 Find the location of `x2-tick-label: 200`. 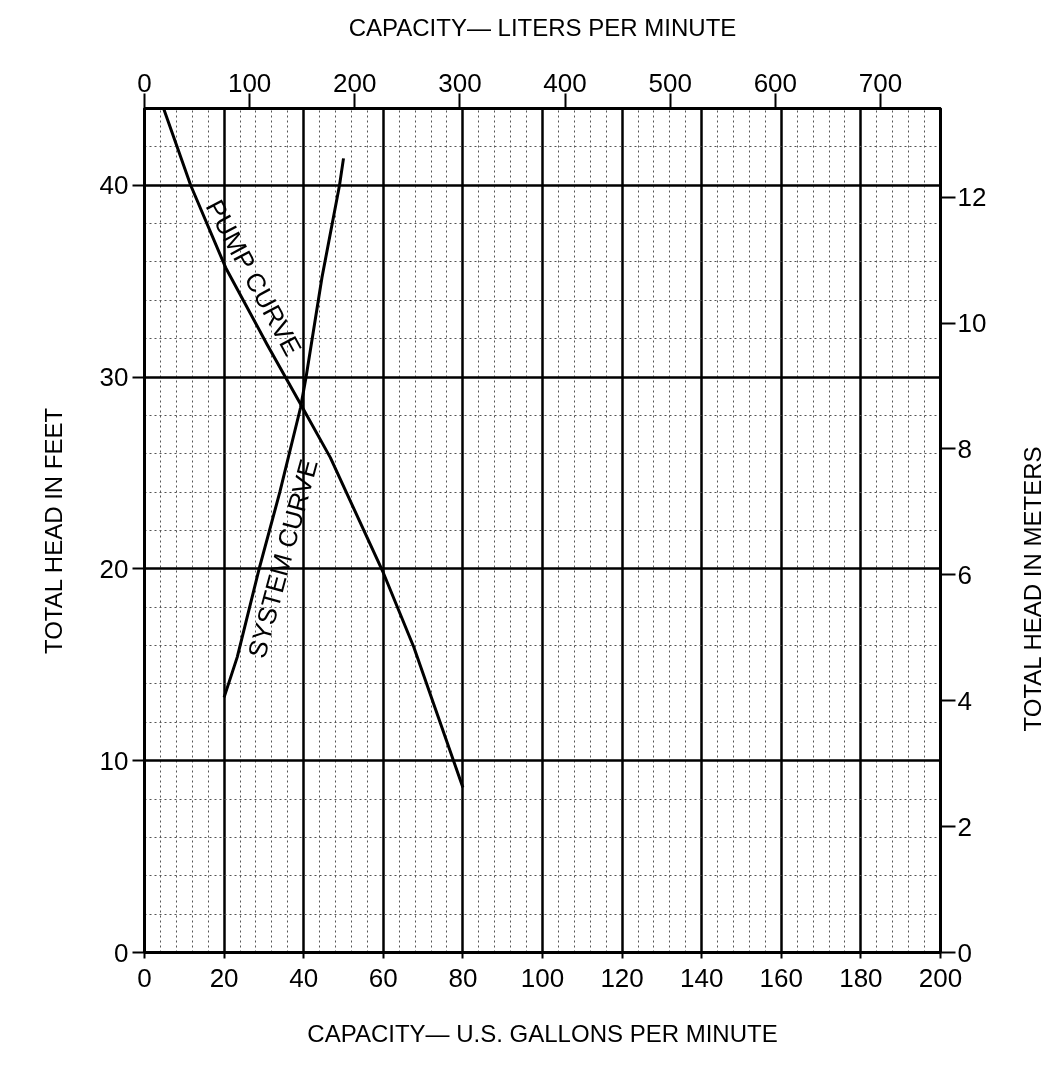

x2-tick-label: 200 is located at coordinates (355, 82).